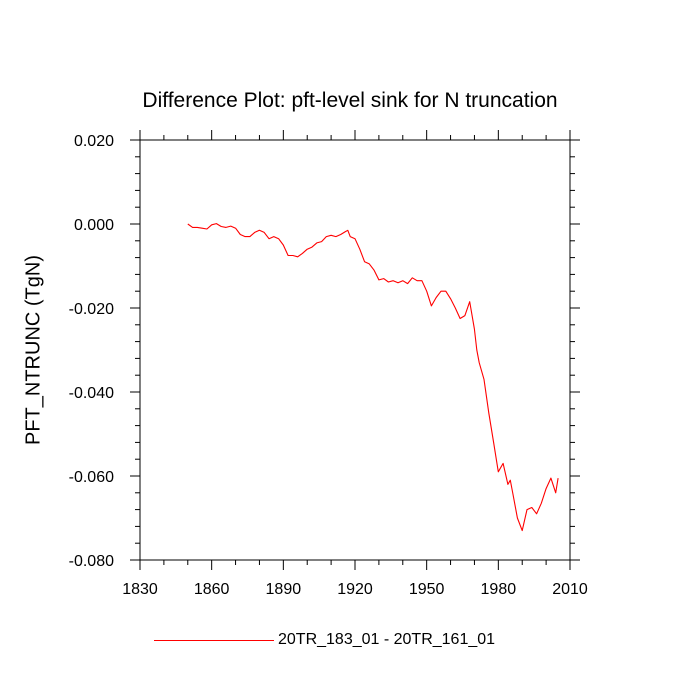  Describe the element at coordinates (570, 589) in the screenshot. I see `x-tick-label: 2010` at that location.